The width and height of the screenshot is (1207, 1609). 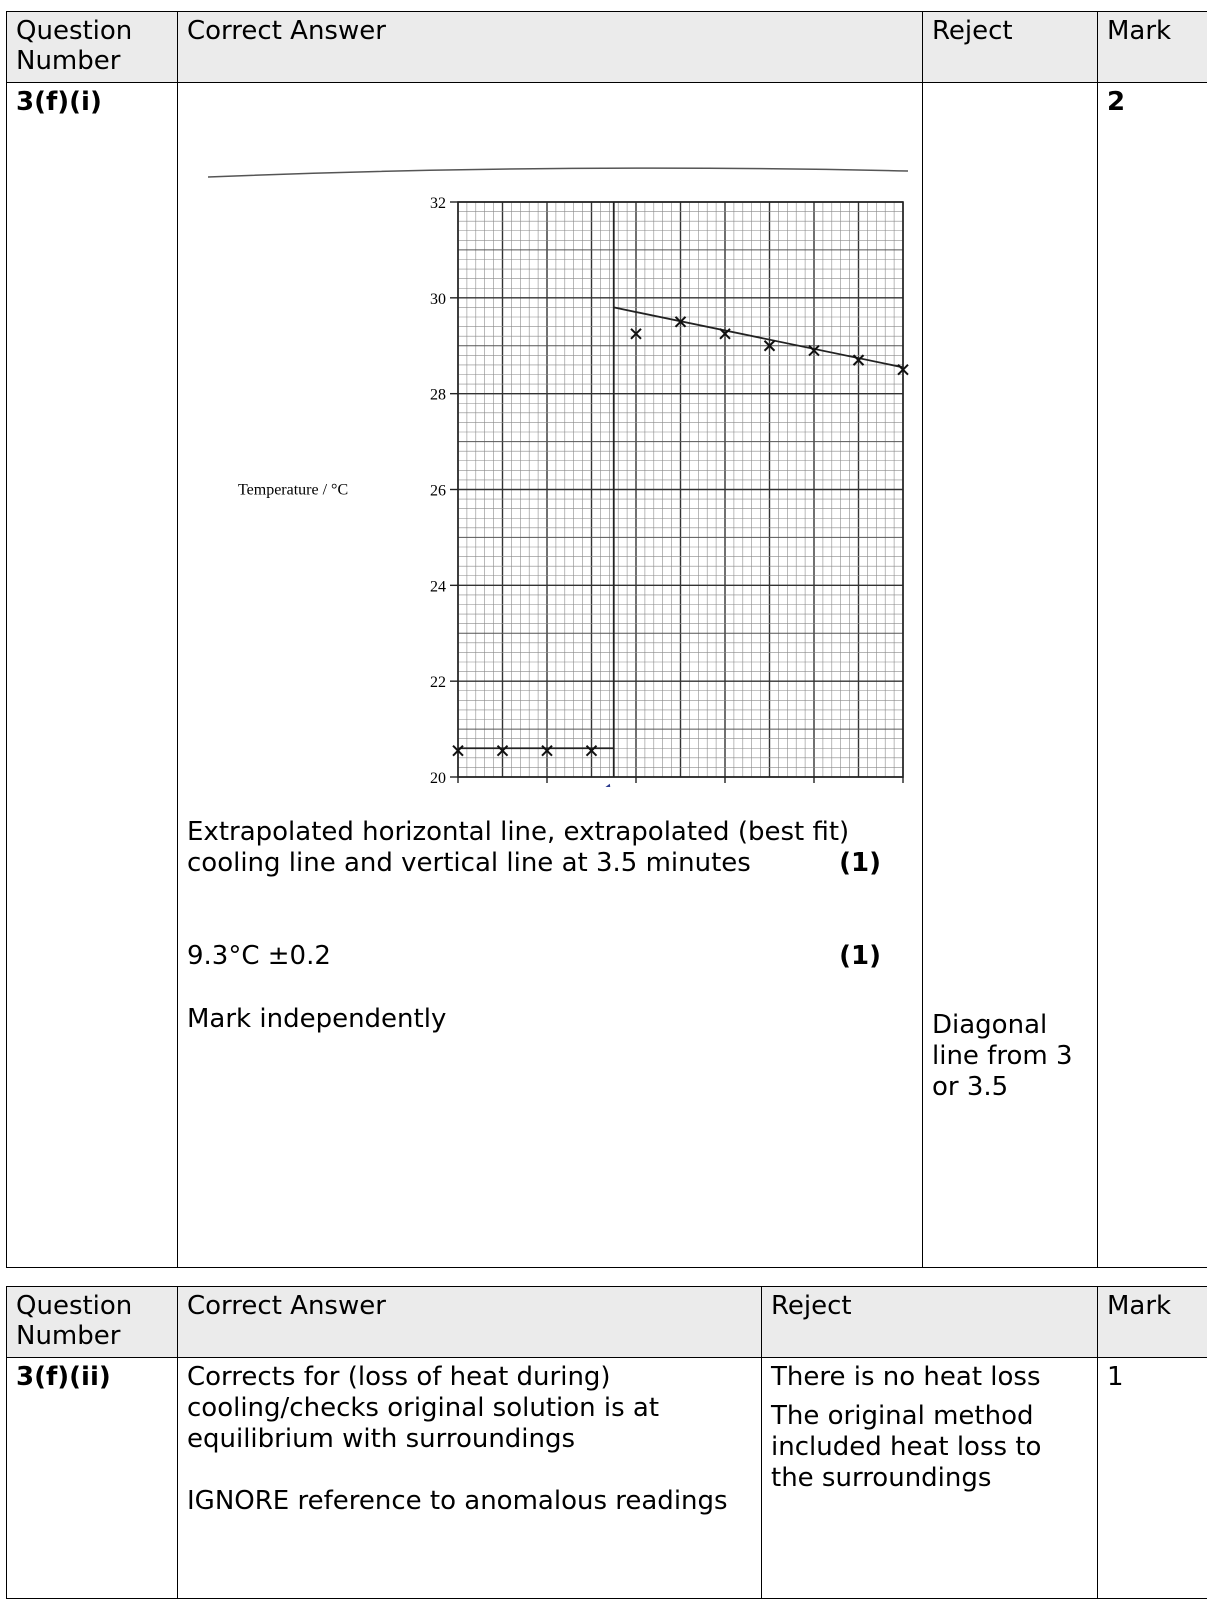 I want to click on answer-point-1-mark: (1), so click(x=860, y=863).